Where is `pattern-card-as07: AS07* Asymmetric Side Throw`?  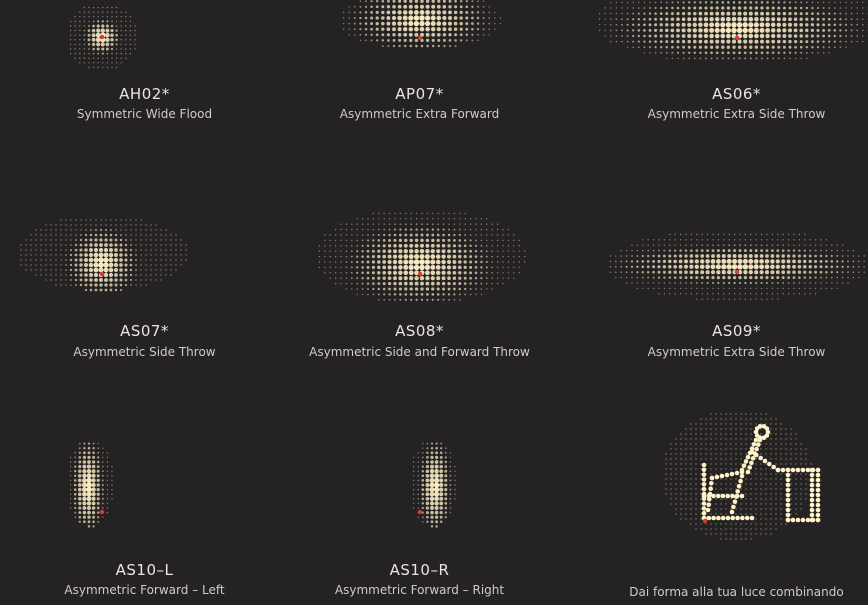 pattern-card-as07: AS07* Asymmetric Side Throw is located at coordinates (144, 300).